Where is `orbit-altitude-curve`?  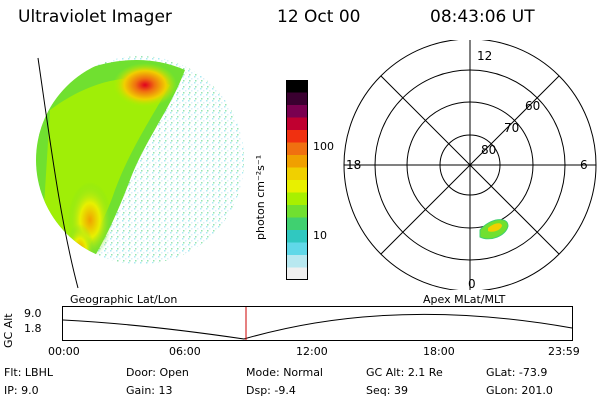
orbit-altitude-curve is located at coordinates (317, 326).